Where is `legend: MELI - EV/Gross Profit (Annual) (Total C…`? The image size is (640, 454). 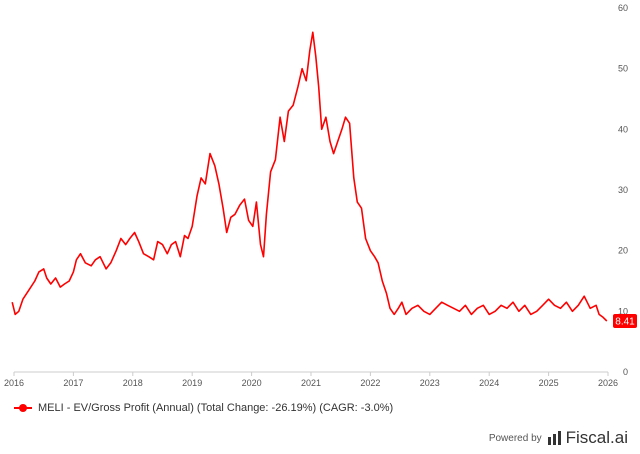 legend: MELI - EV/Gross Profit (Annual) (Total C… is located at coordinates (203, 408).